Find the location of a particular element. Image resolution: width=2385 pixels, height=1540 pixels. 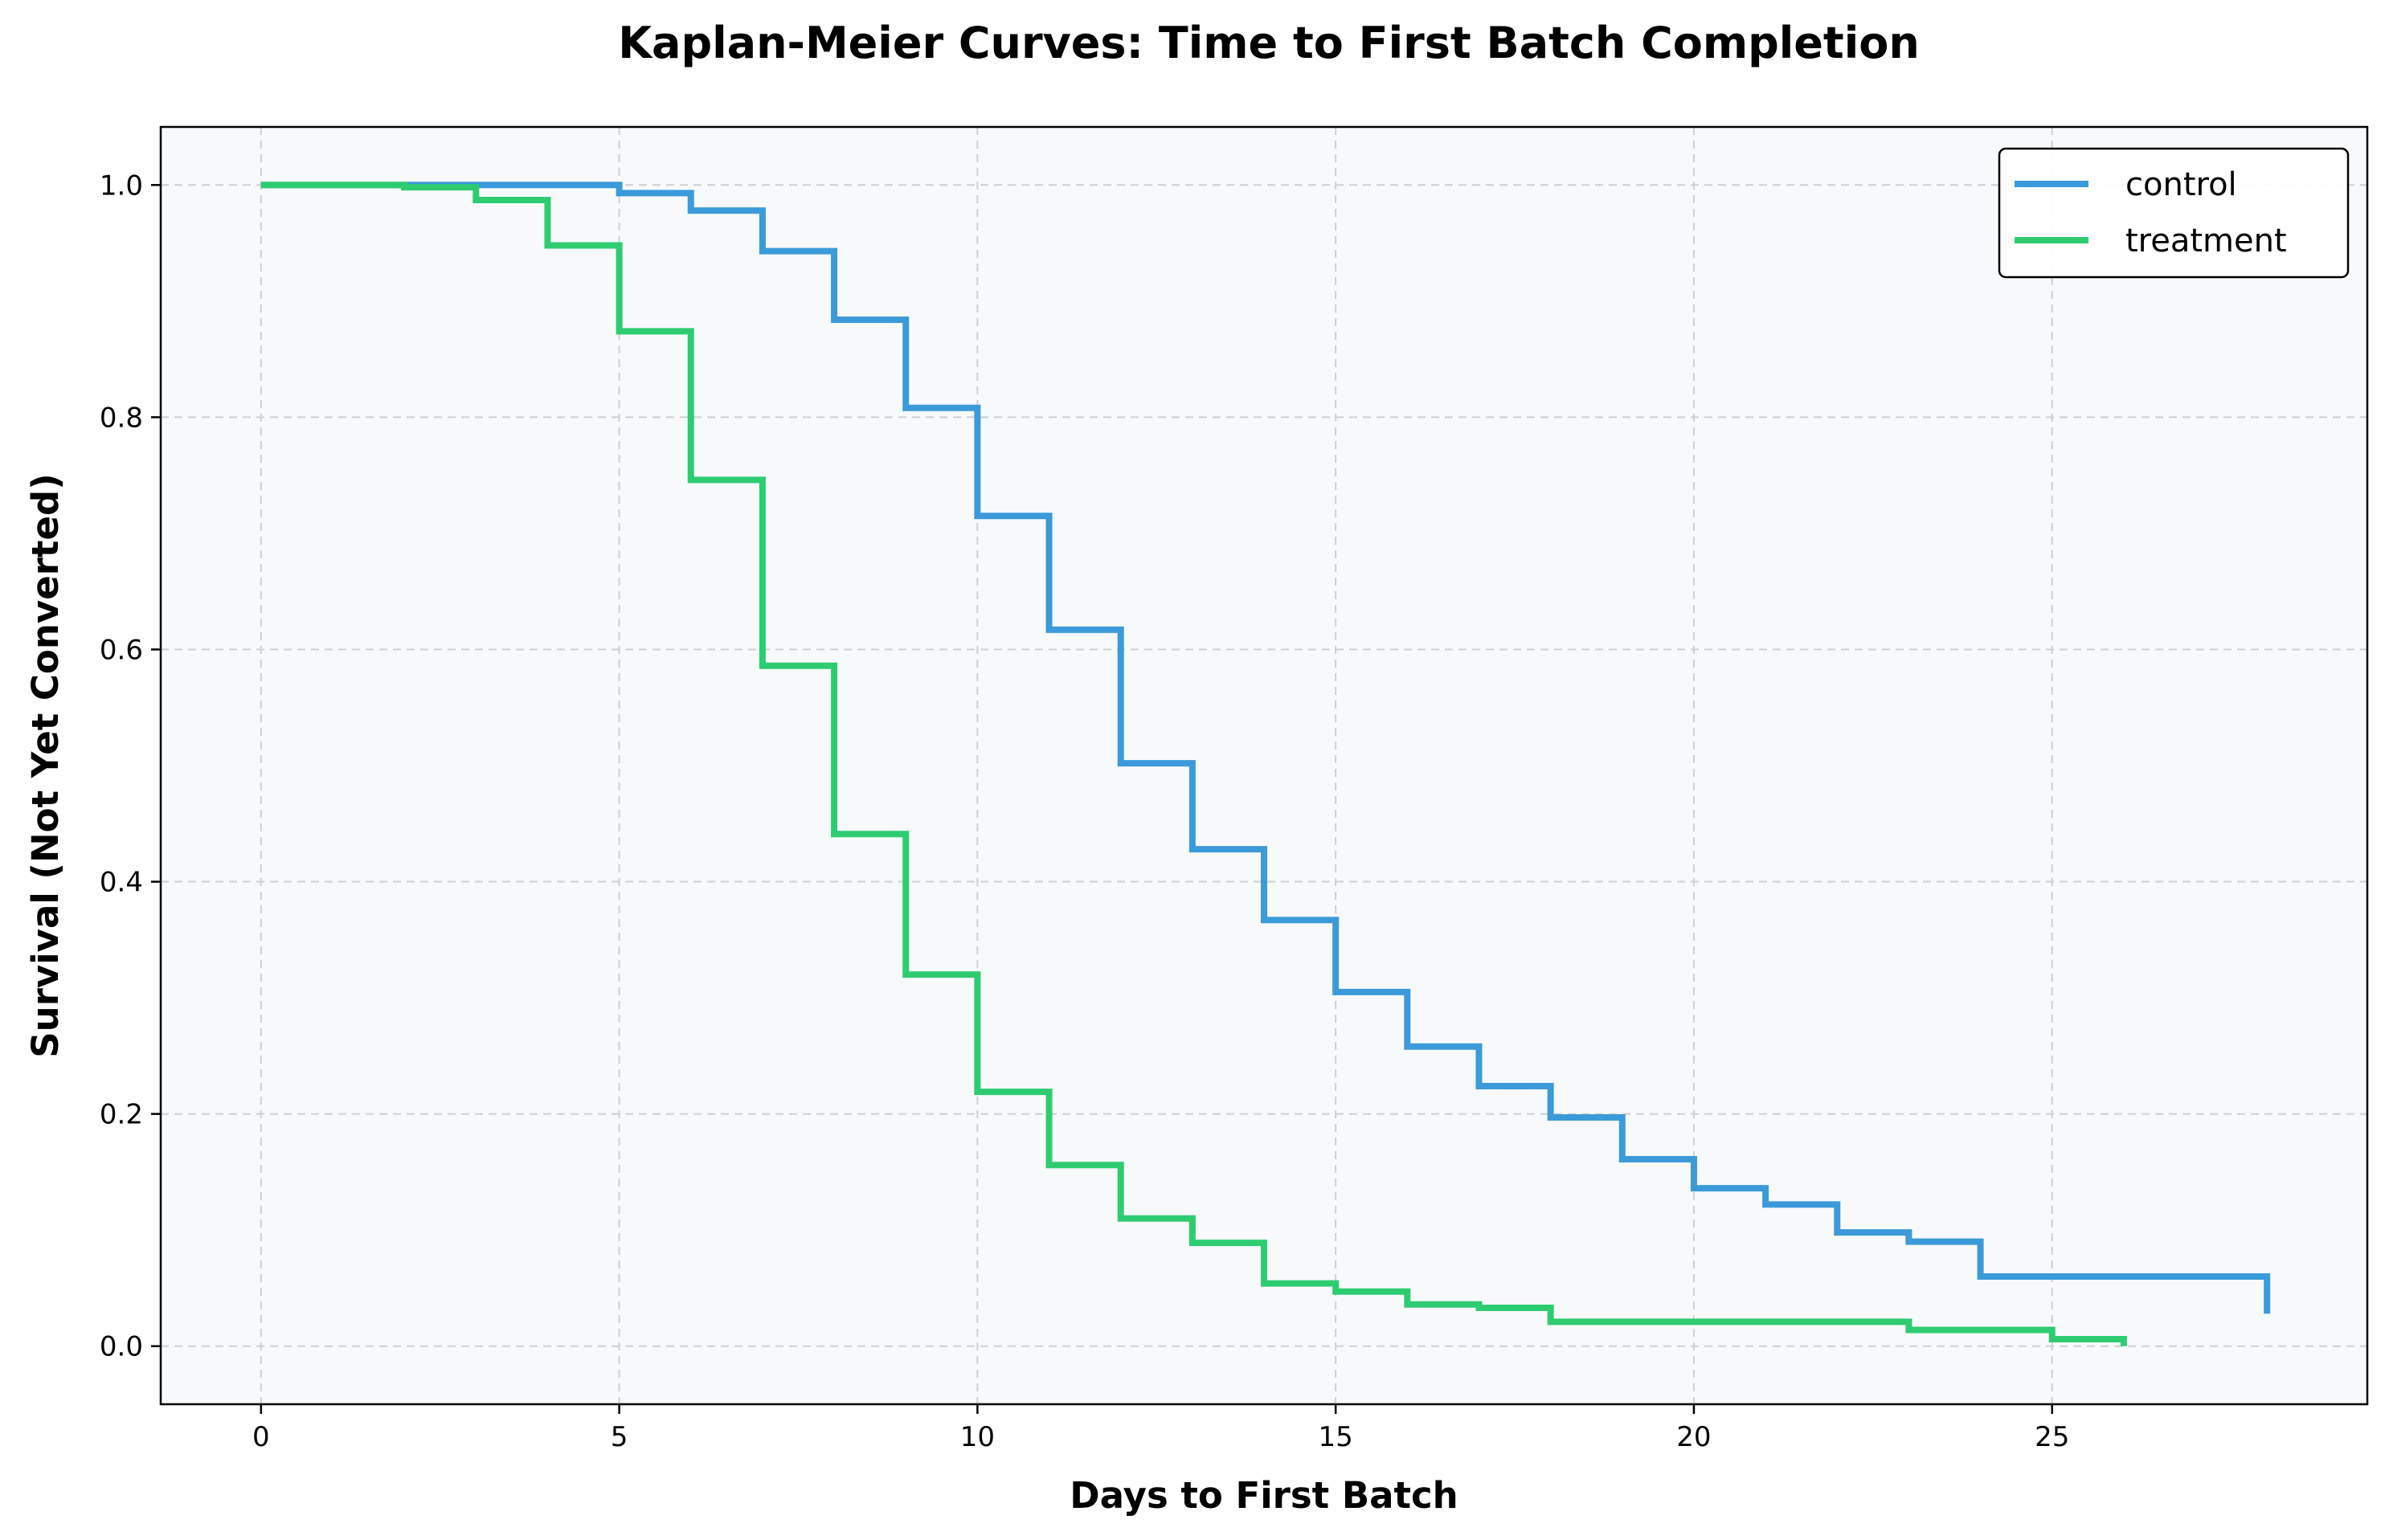

x-tick-label: 10 is located at coordinates (978, 1437).